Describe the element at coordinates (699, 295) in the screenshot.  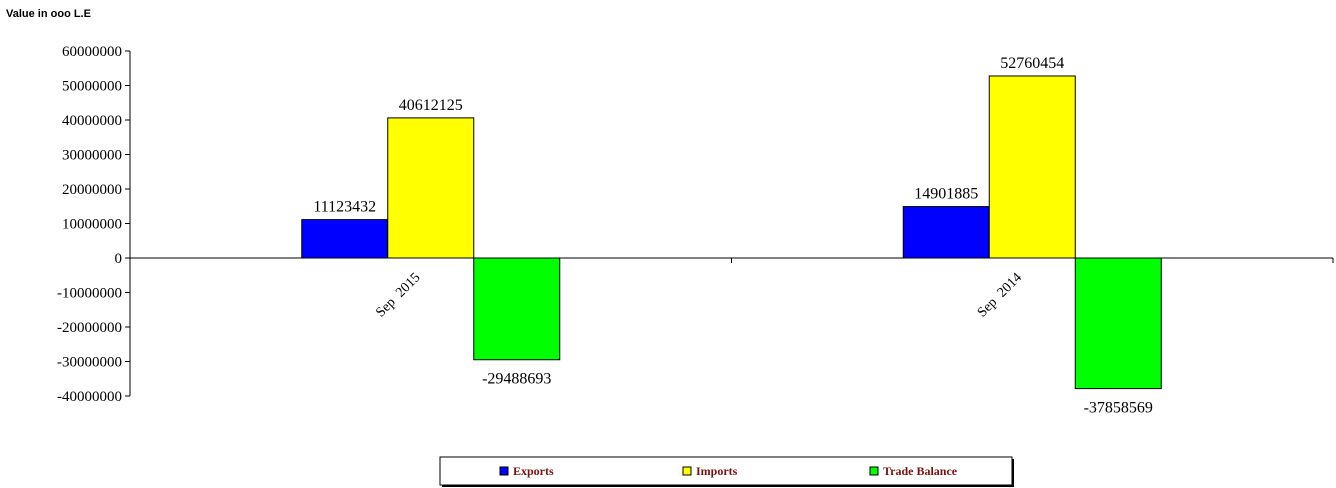
I see `category-labels: Sep 2015 Sep 2014` at that location.